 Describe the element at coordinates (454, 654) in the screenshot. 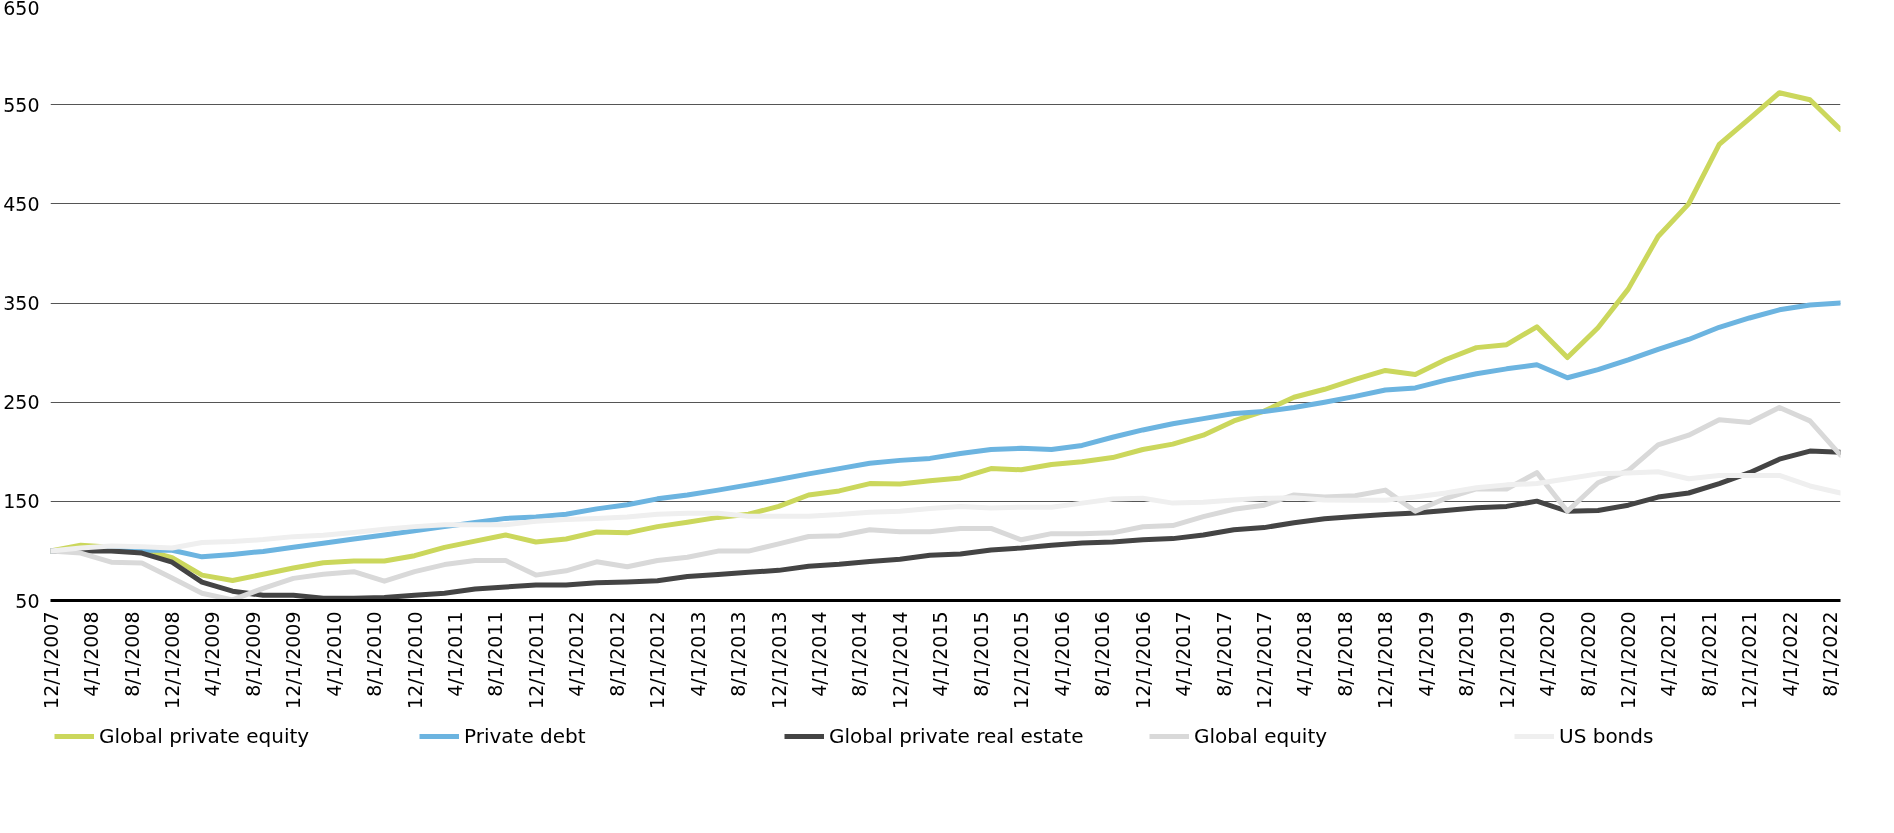

I see `x-tick-label: 4/1/2011` at that location.